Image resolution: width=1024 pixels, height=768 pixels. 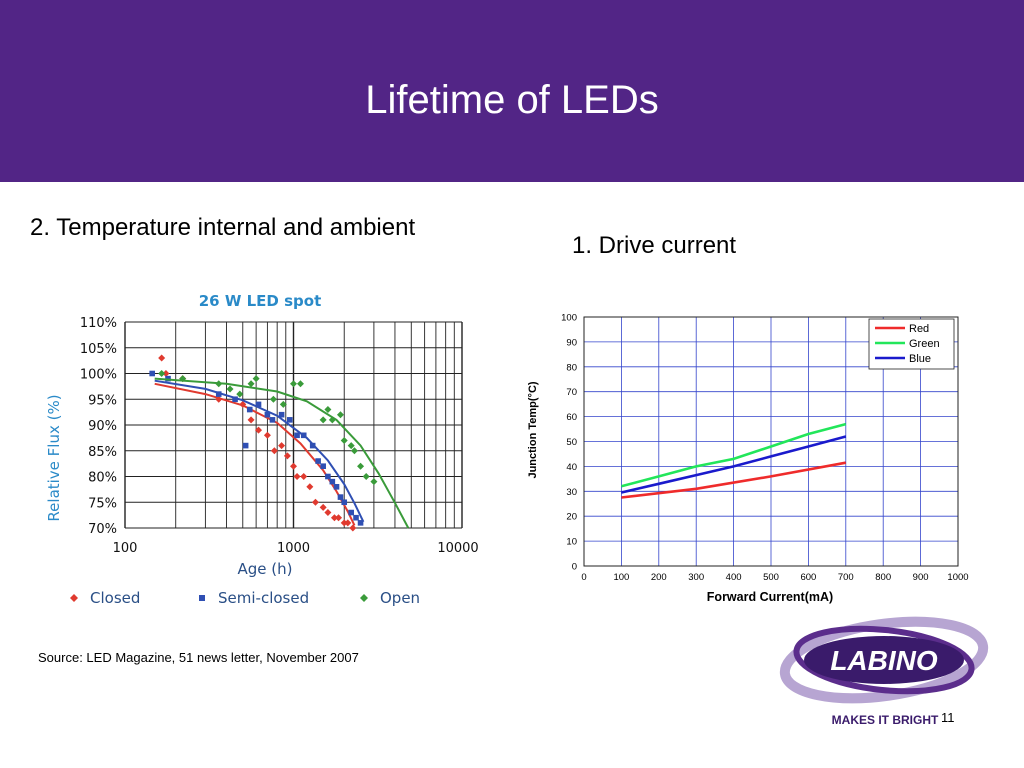 I want to click on y-tick-label: 105%, so click(x=98, y=349).